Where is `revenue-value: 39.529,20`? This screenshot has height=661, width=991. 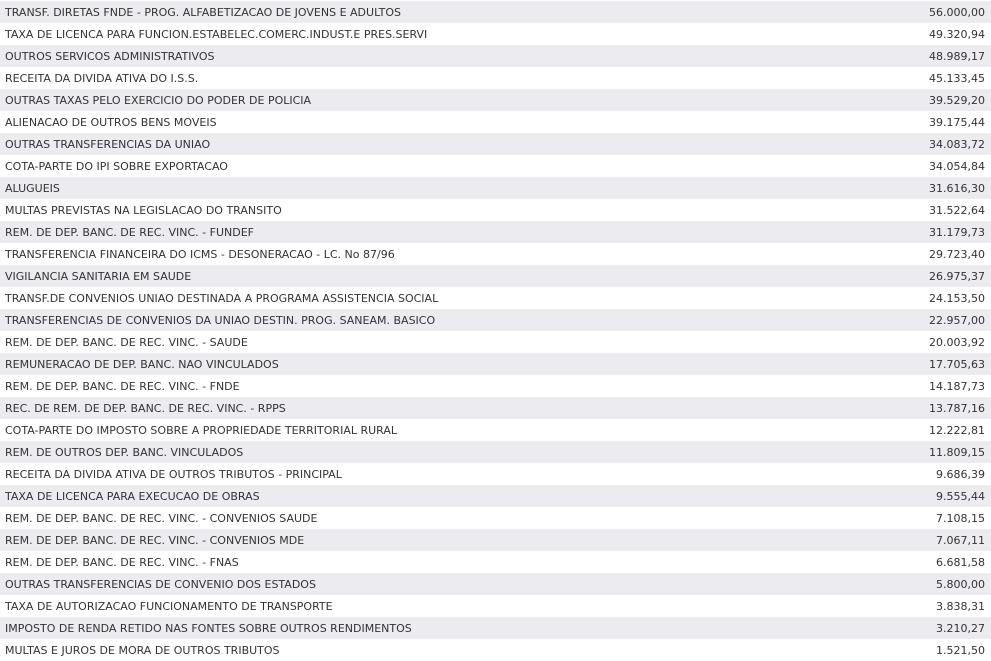 revenue-value: 39.529,20 is located at coordinates (915, 100).